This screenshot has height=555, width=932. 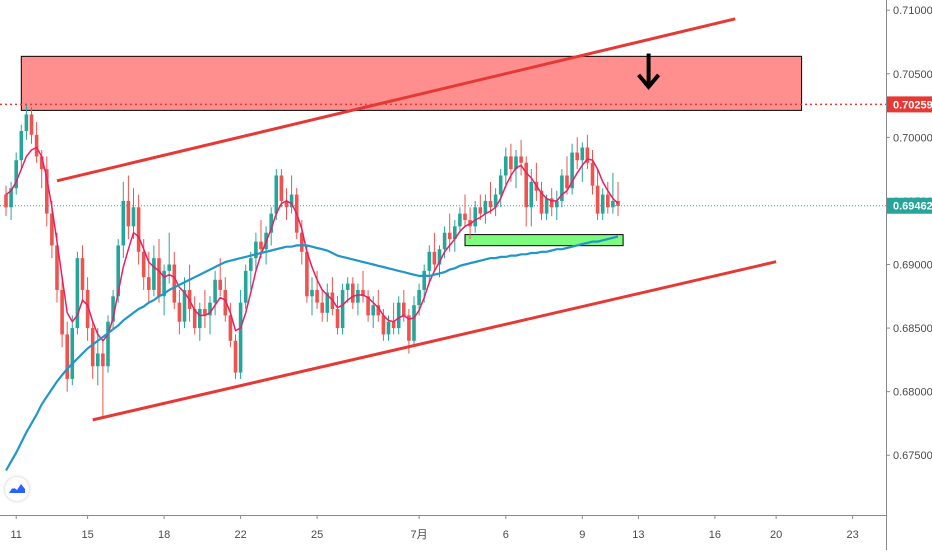 What do you see at coordinates (506, 535) in the screenshot?
I see `time-tick-label: 6` at bounding box center [506, 535].